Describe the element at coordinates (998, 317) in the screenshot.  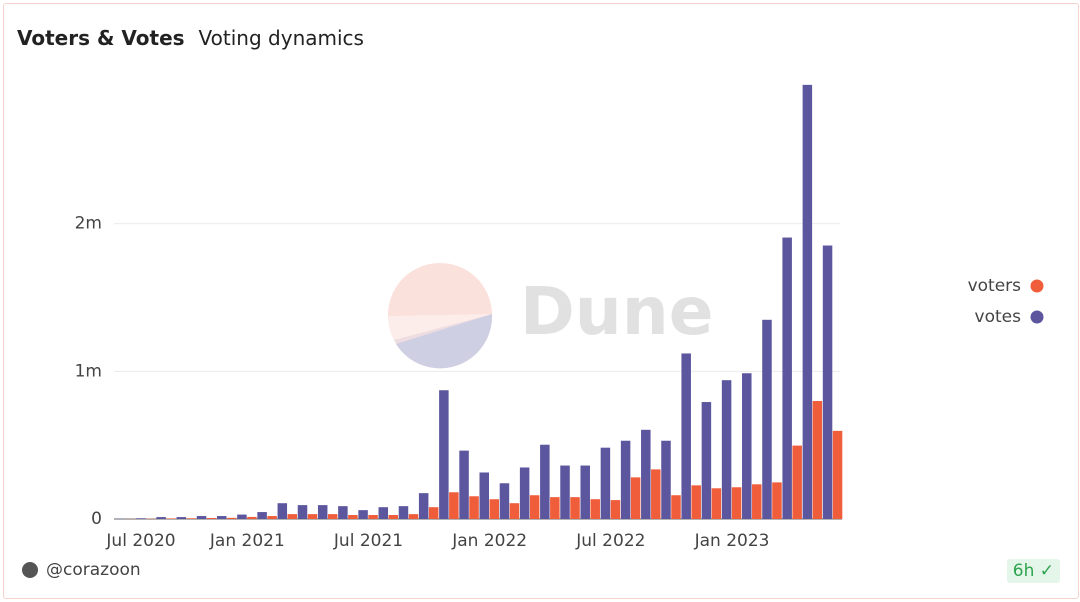
I see `legend-label: votes` at that location.